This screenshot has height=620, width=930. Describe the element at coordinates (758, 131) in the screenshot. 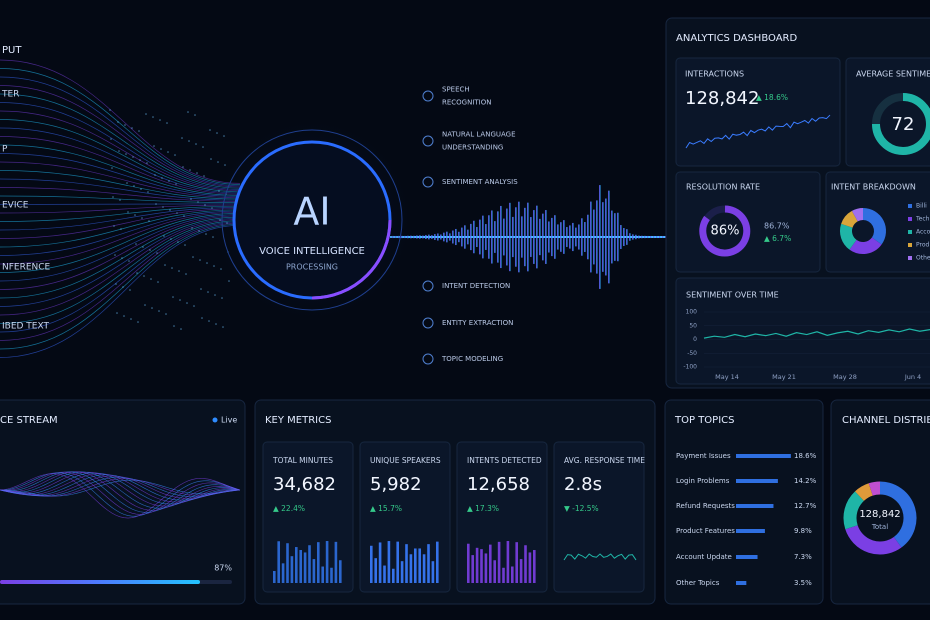

I see `sparkline` at that location.